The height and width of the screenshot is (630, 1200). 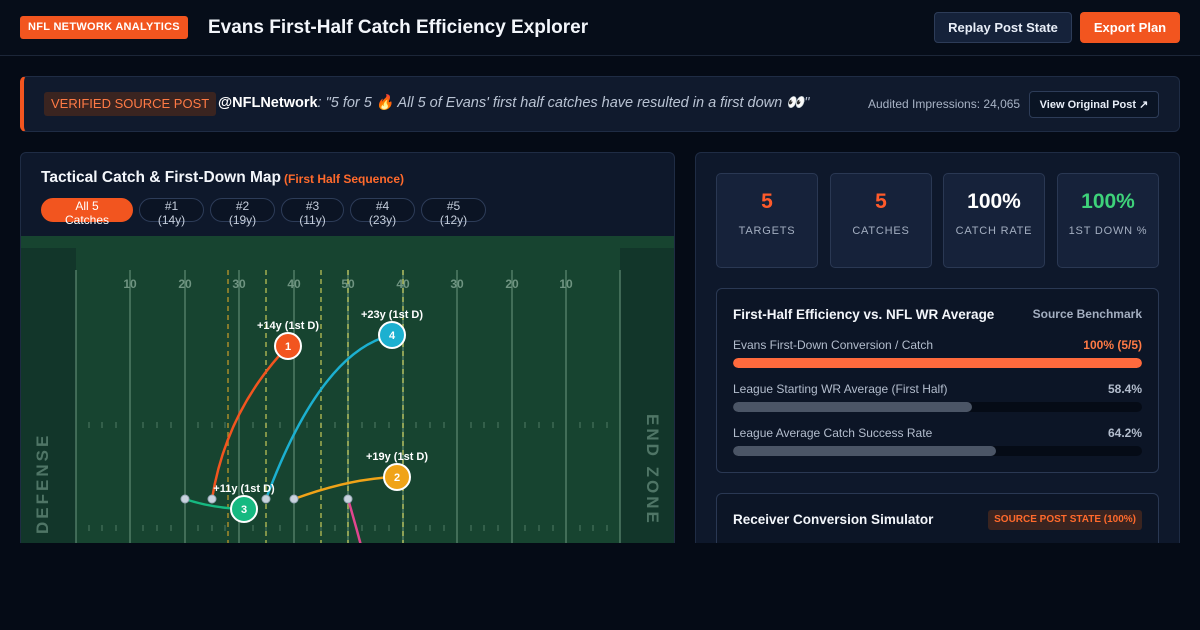 I want to click on catch-marker-2: 2, so click(x=397, y=477).